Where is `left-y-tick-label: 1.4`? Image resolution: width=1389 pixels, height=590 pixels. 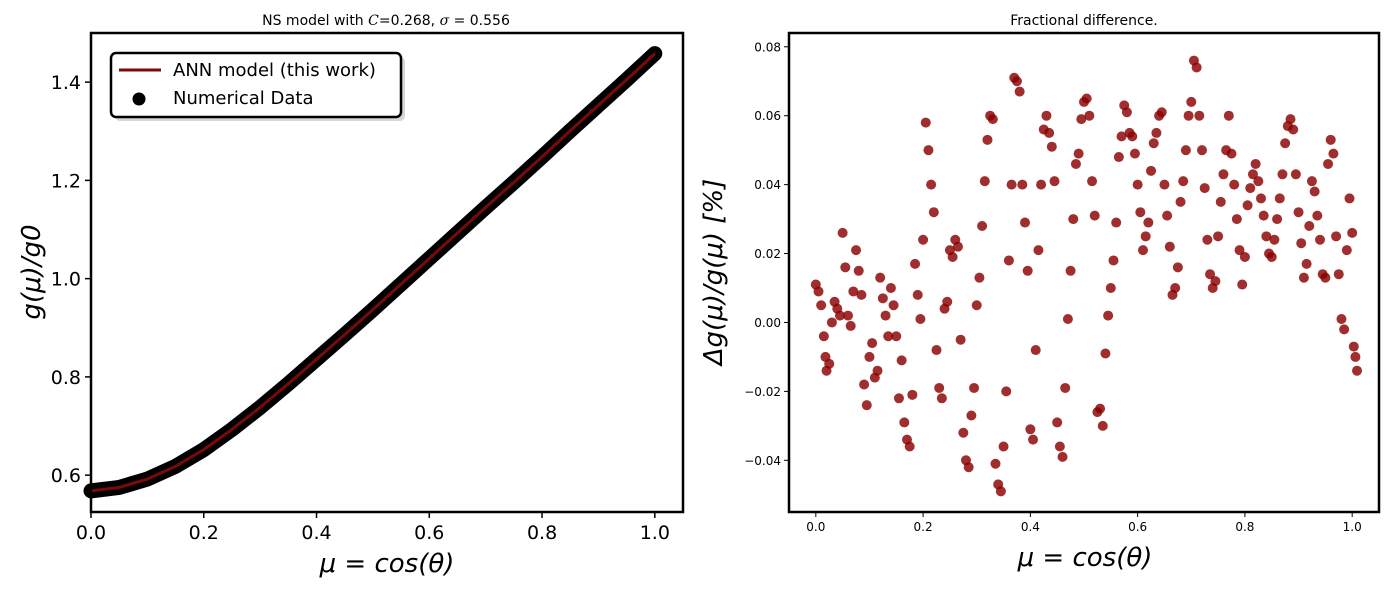 left-y-tick-label: 1.4 is located at coordinates (66, 83).